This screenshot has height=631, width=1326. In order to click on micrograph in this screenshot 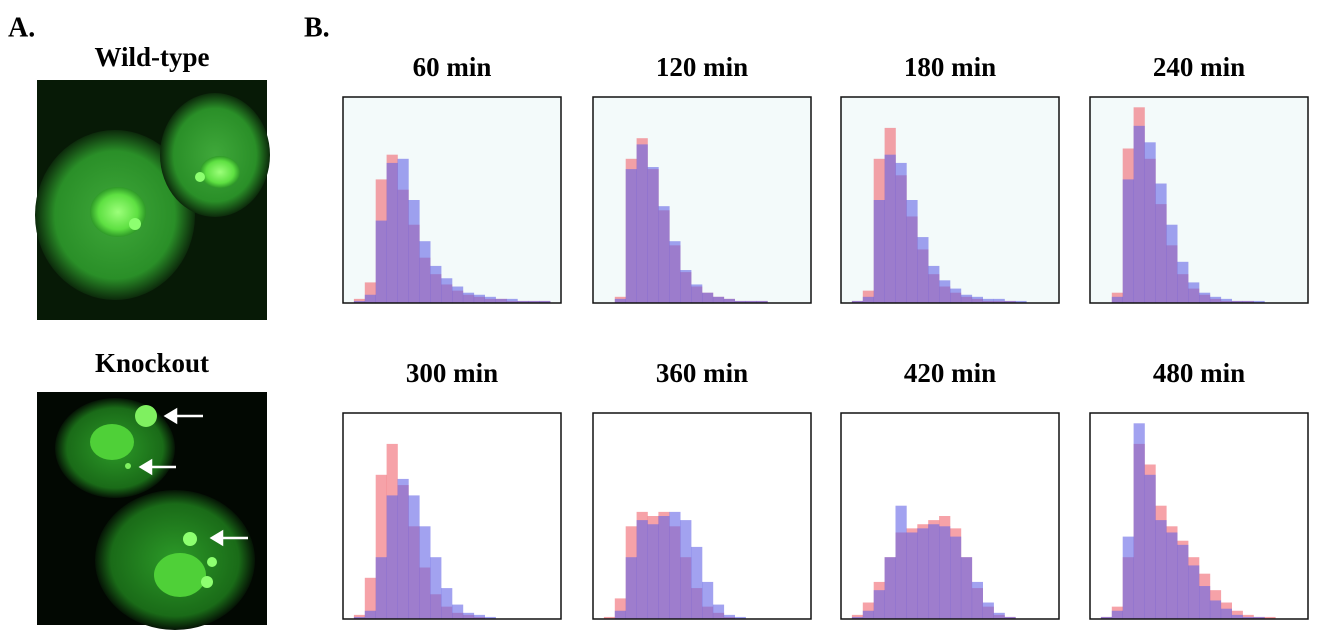, I will do `click(152, 200)`.